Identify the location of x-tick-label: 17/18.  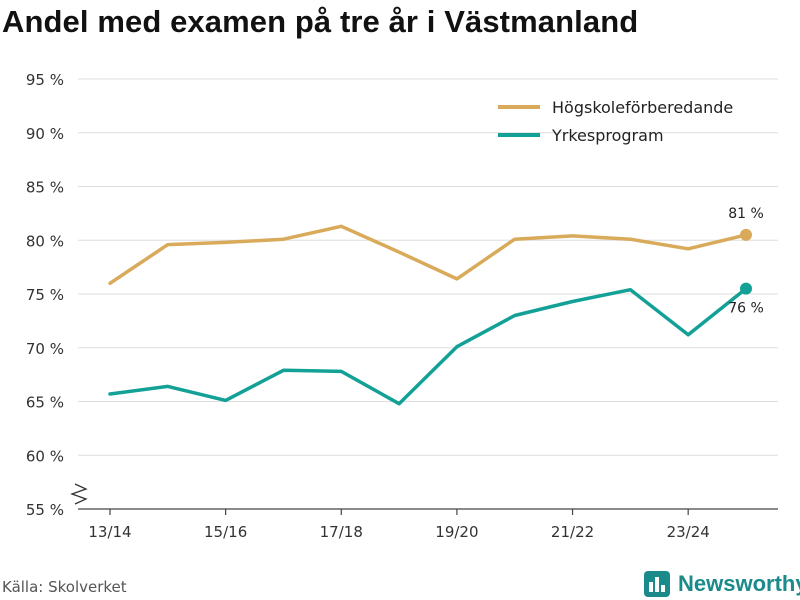
(341, 532).